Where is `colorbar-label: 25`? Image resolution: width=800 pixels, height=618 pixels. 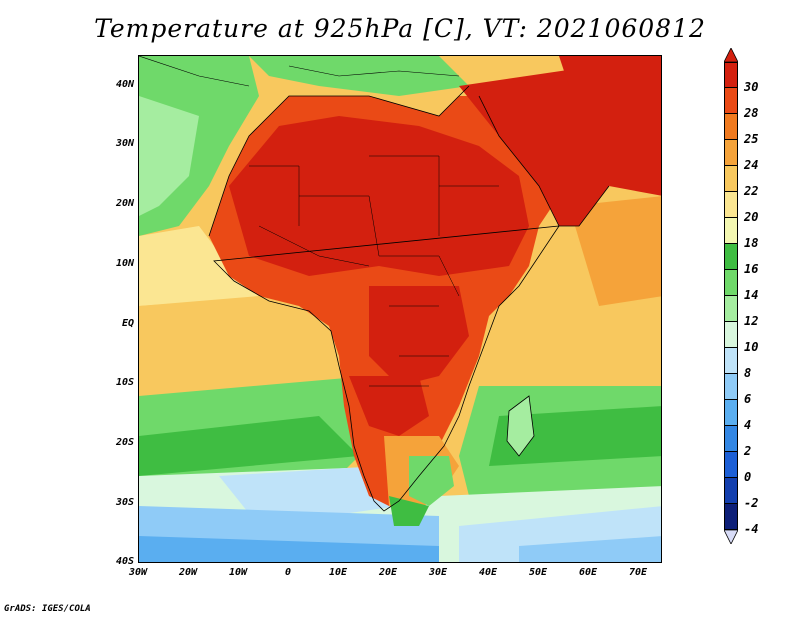
colorbar-label: 25 is located at coordinates (751, 139).